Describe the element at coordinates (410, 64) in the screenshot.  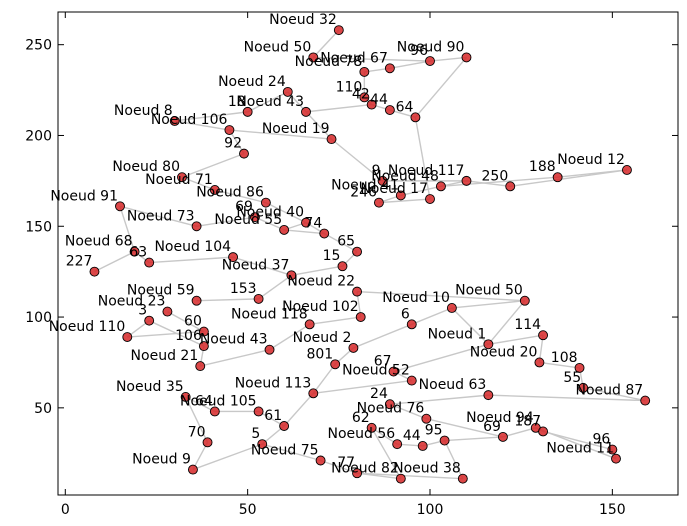
I see `edge-n67-n96` at that location.